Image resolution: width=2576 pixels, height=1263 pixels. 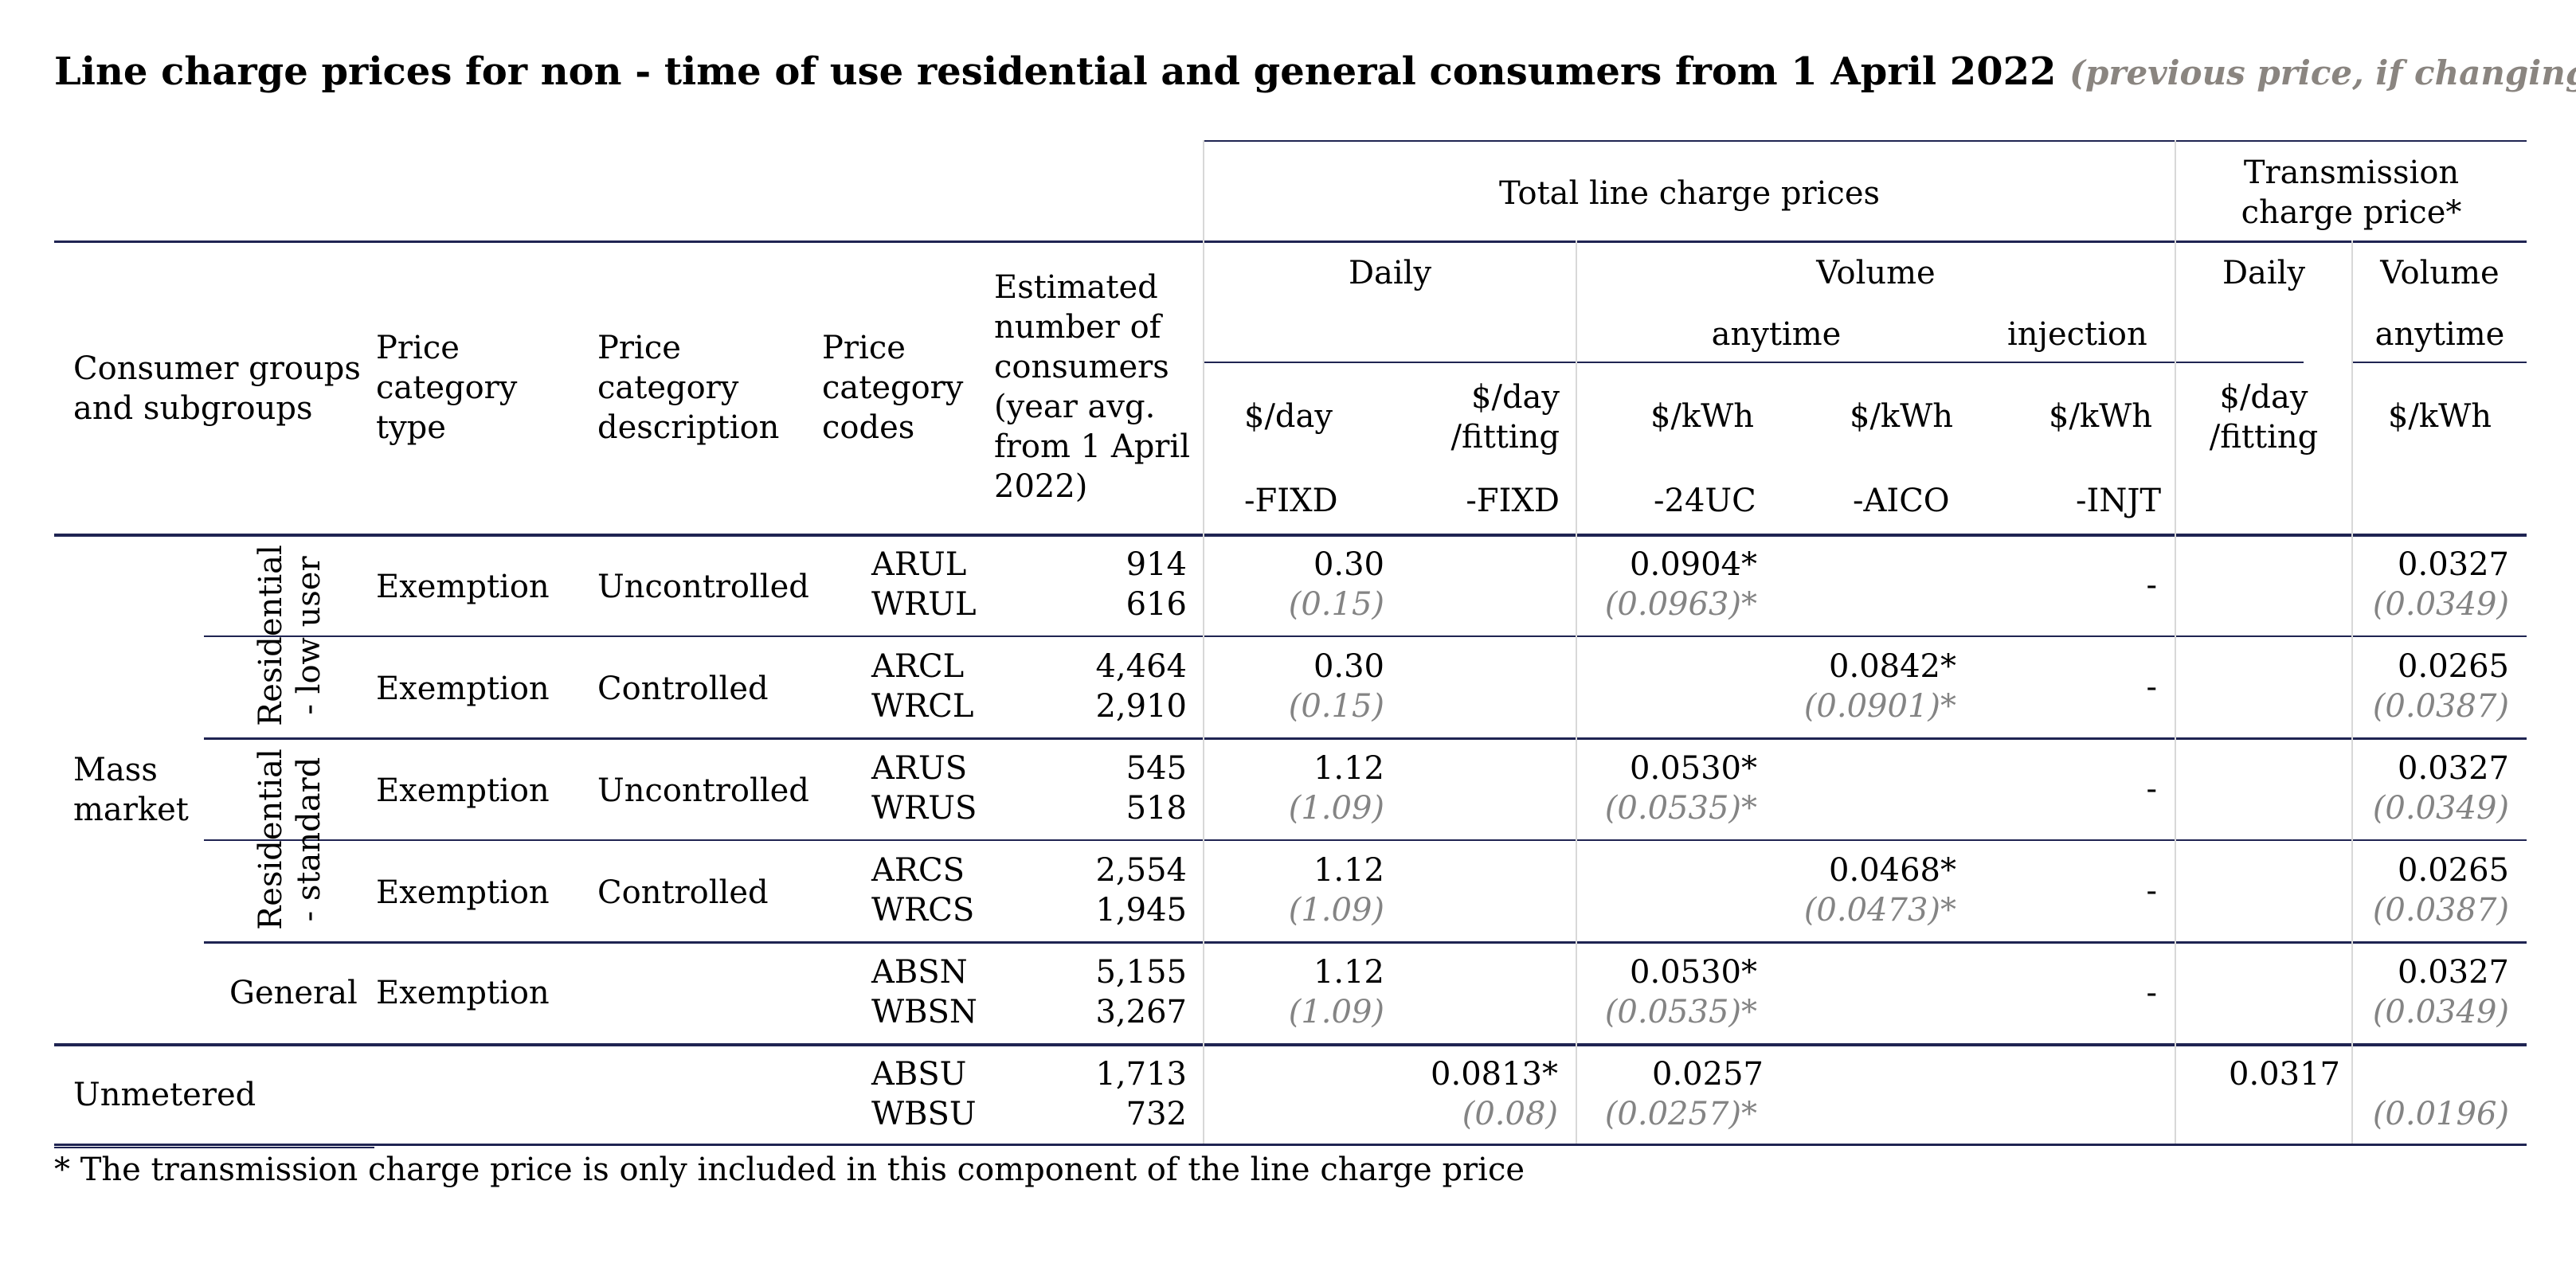 I want to click on row-consumers: 914, so click(x=1156, y=564).